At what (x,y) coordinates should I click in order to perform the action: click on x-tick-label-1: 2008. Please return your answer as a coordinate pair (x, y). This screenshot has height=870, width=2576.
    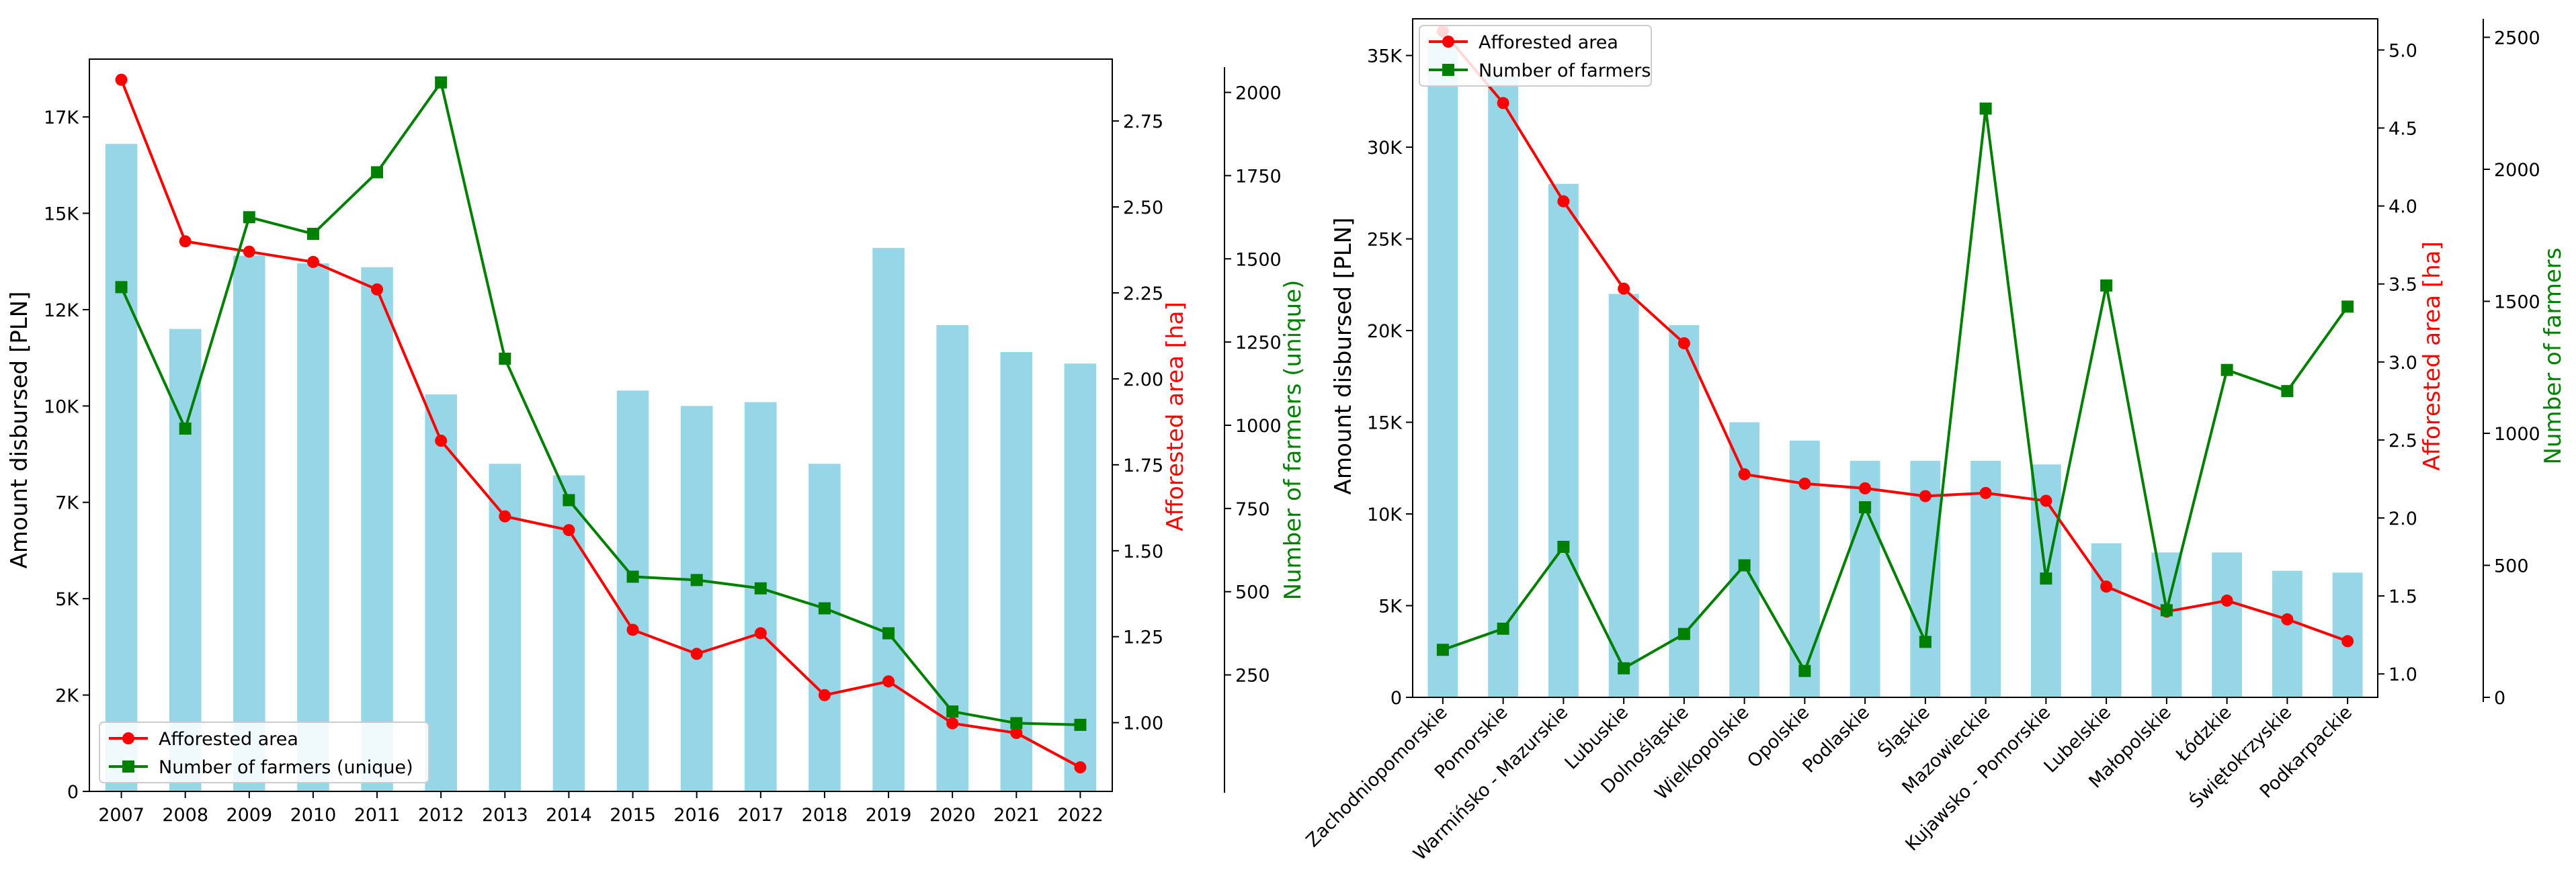
    Looking at the image, I should click on (185, 815).